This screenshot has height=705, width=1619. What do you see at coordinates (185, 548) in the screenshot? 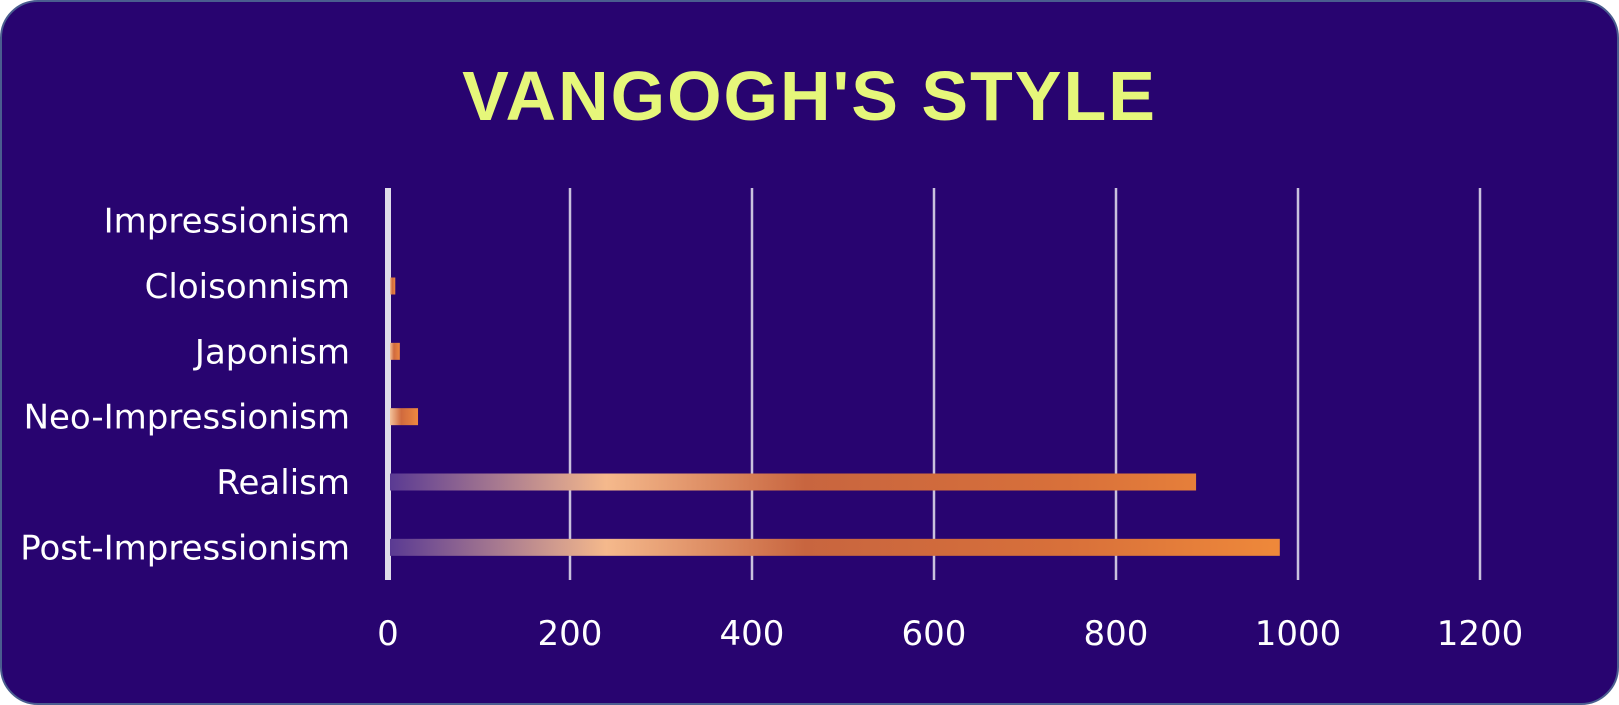
I see `category-label: Post-Impressionism` at bounding box center [185, 548].